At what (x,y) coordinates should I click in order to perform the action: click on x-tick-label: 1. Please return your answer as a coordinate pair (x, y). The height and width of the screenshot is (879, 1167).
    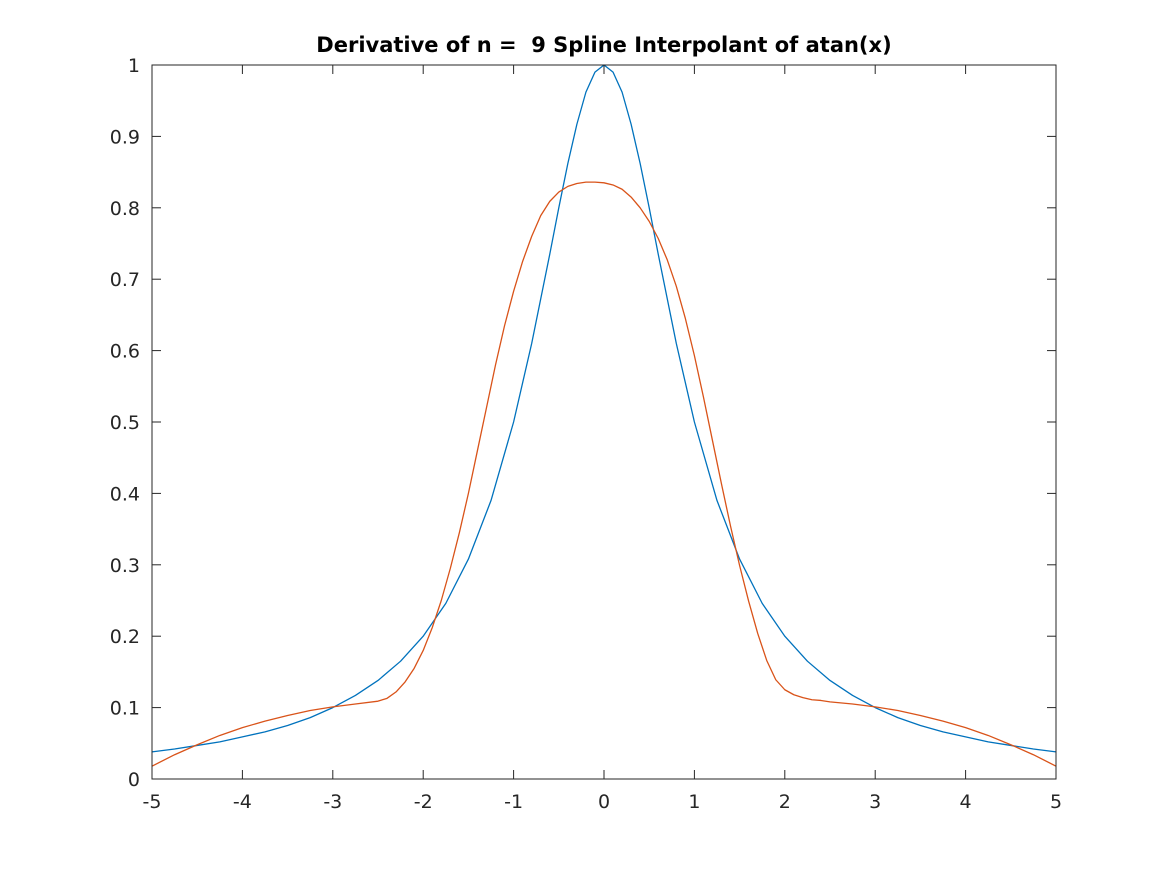
    Looking at the image, I should click on (694, 802).